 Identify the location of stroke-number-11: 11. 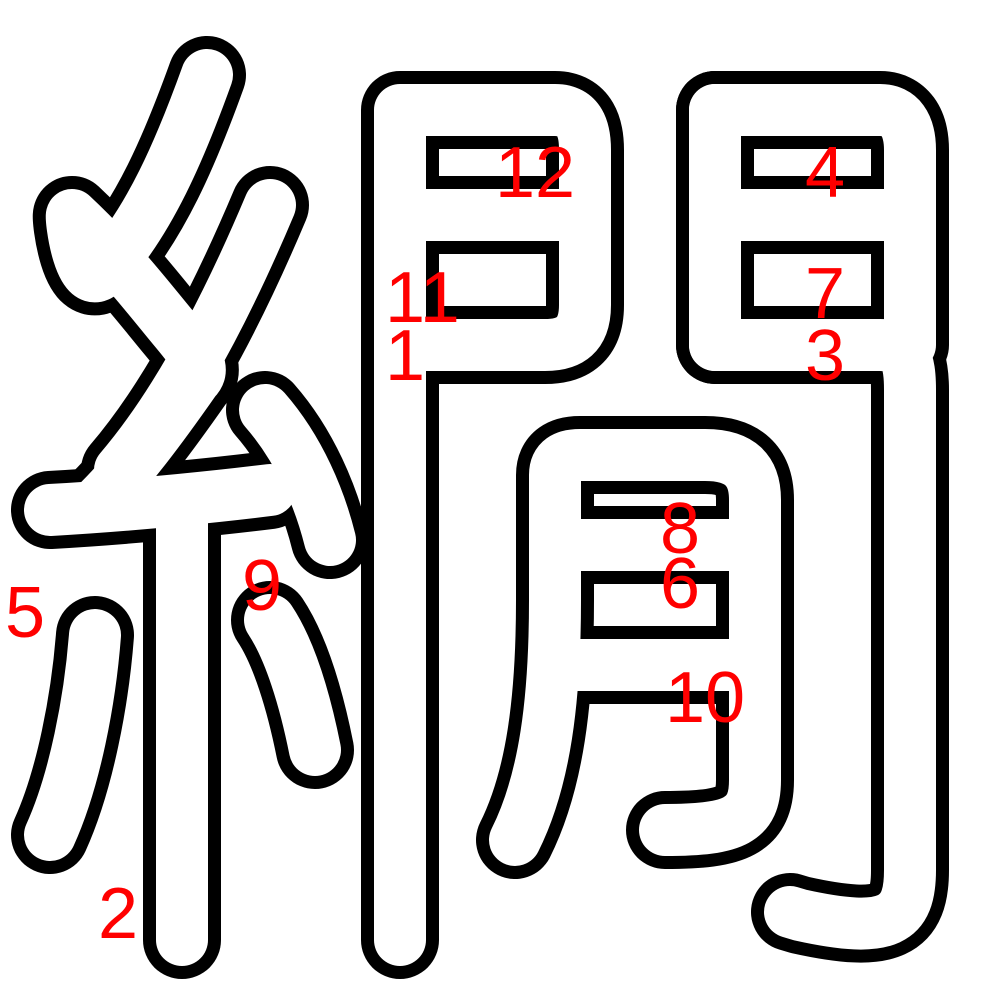
(422, 298).